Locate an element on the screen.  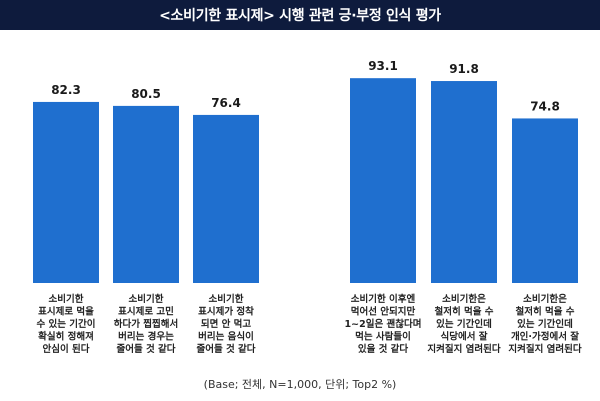
value-label-1-3: 76.4 is located at coordinates (226, 103).